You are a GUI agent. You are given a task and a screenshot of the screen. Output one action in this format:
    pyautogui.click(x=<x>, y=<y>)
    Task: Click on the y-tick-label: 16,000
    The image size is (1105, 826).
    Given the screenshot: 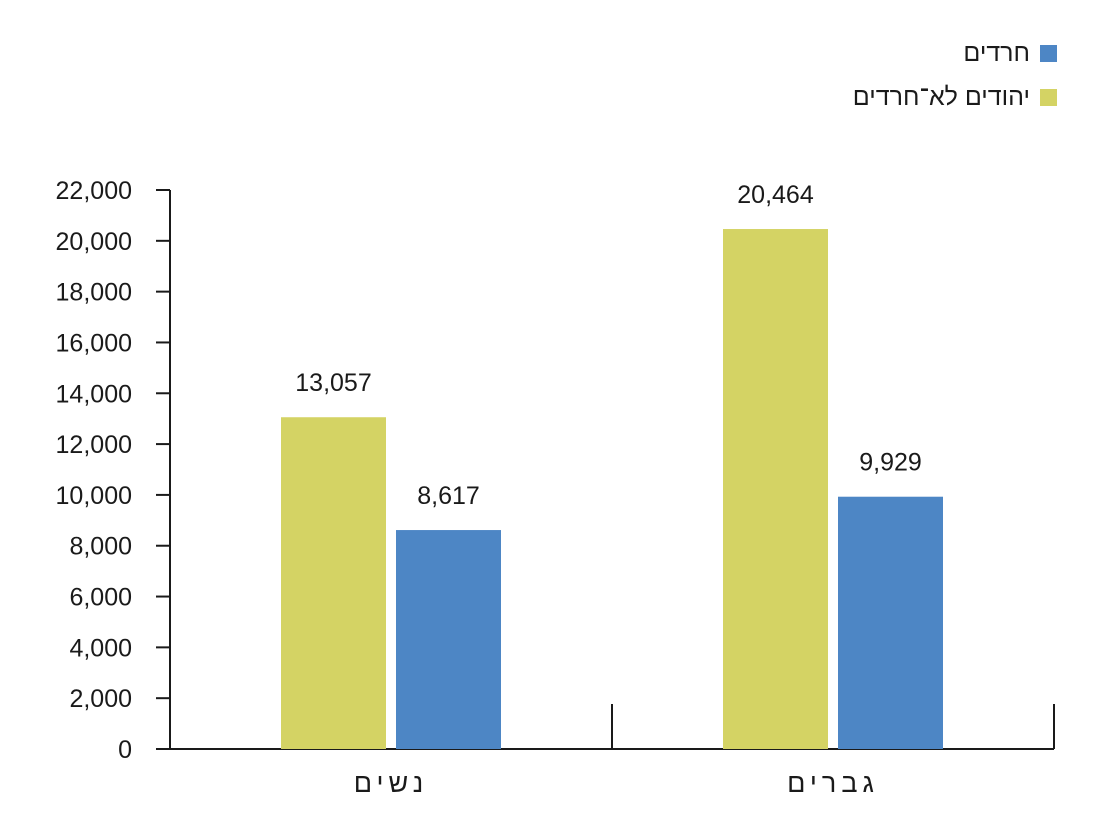 What is the action you would take?
    pyautogui.click(x=94, y=343)
    